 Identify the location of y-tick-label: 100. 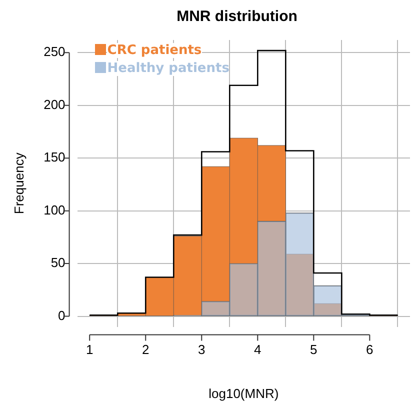
(55, 210).